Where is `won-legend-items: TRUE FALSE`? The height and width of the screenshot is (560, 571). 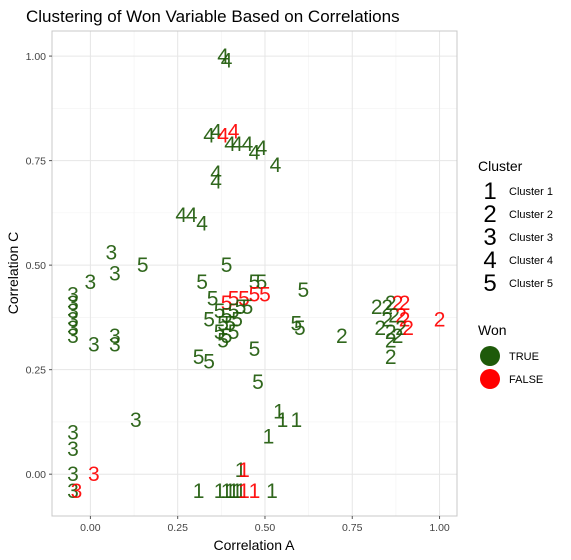 won-legend-items: TRUE FALSE is located at coordinates (511, 367).